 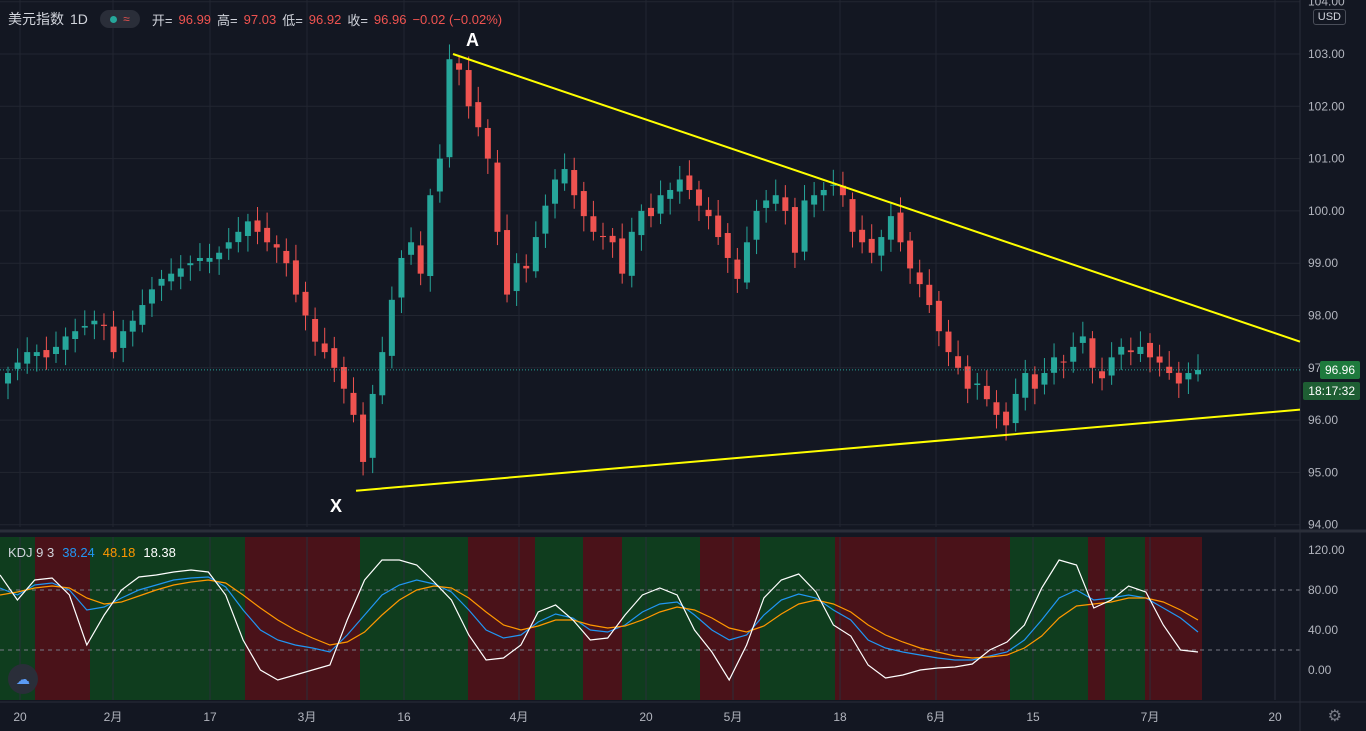 What do you see at coordinates (1326, 4) in the screenshot?
I see `price-tick-0: 104.00` at bounding box center [1326, 4].